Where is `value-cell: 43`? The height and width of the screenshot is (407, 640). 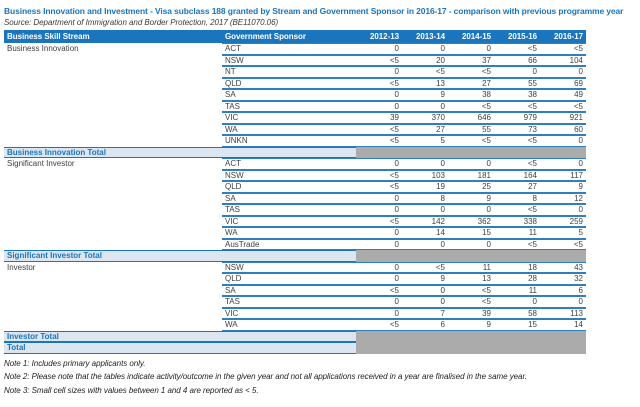
value-cell: 43 is located at coordinates (563, 267).